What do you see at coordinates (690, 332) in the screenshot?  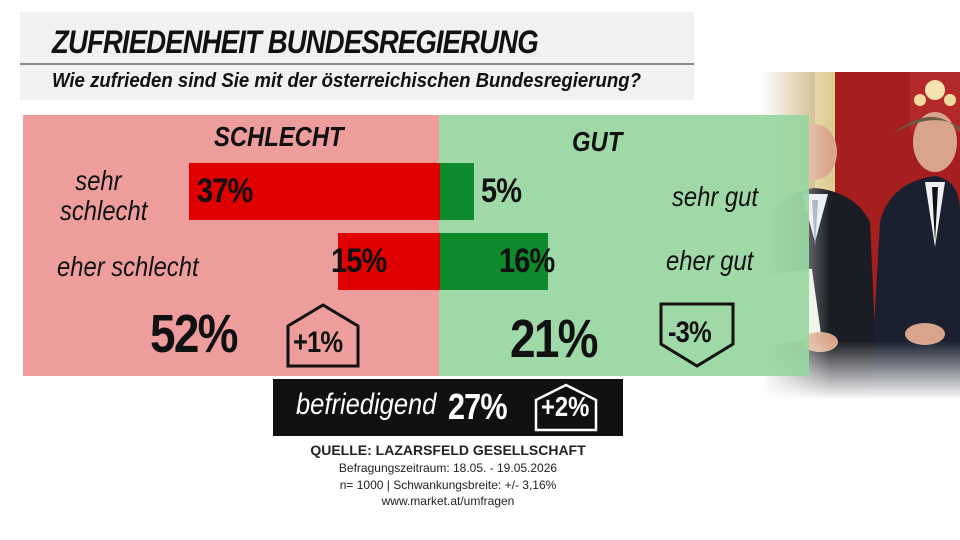 I see `change-value-positive: -3%` at bounding box center [690, 332].